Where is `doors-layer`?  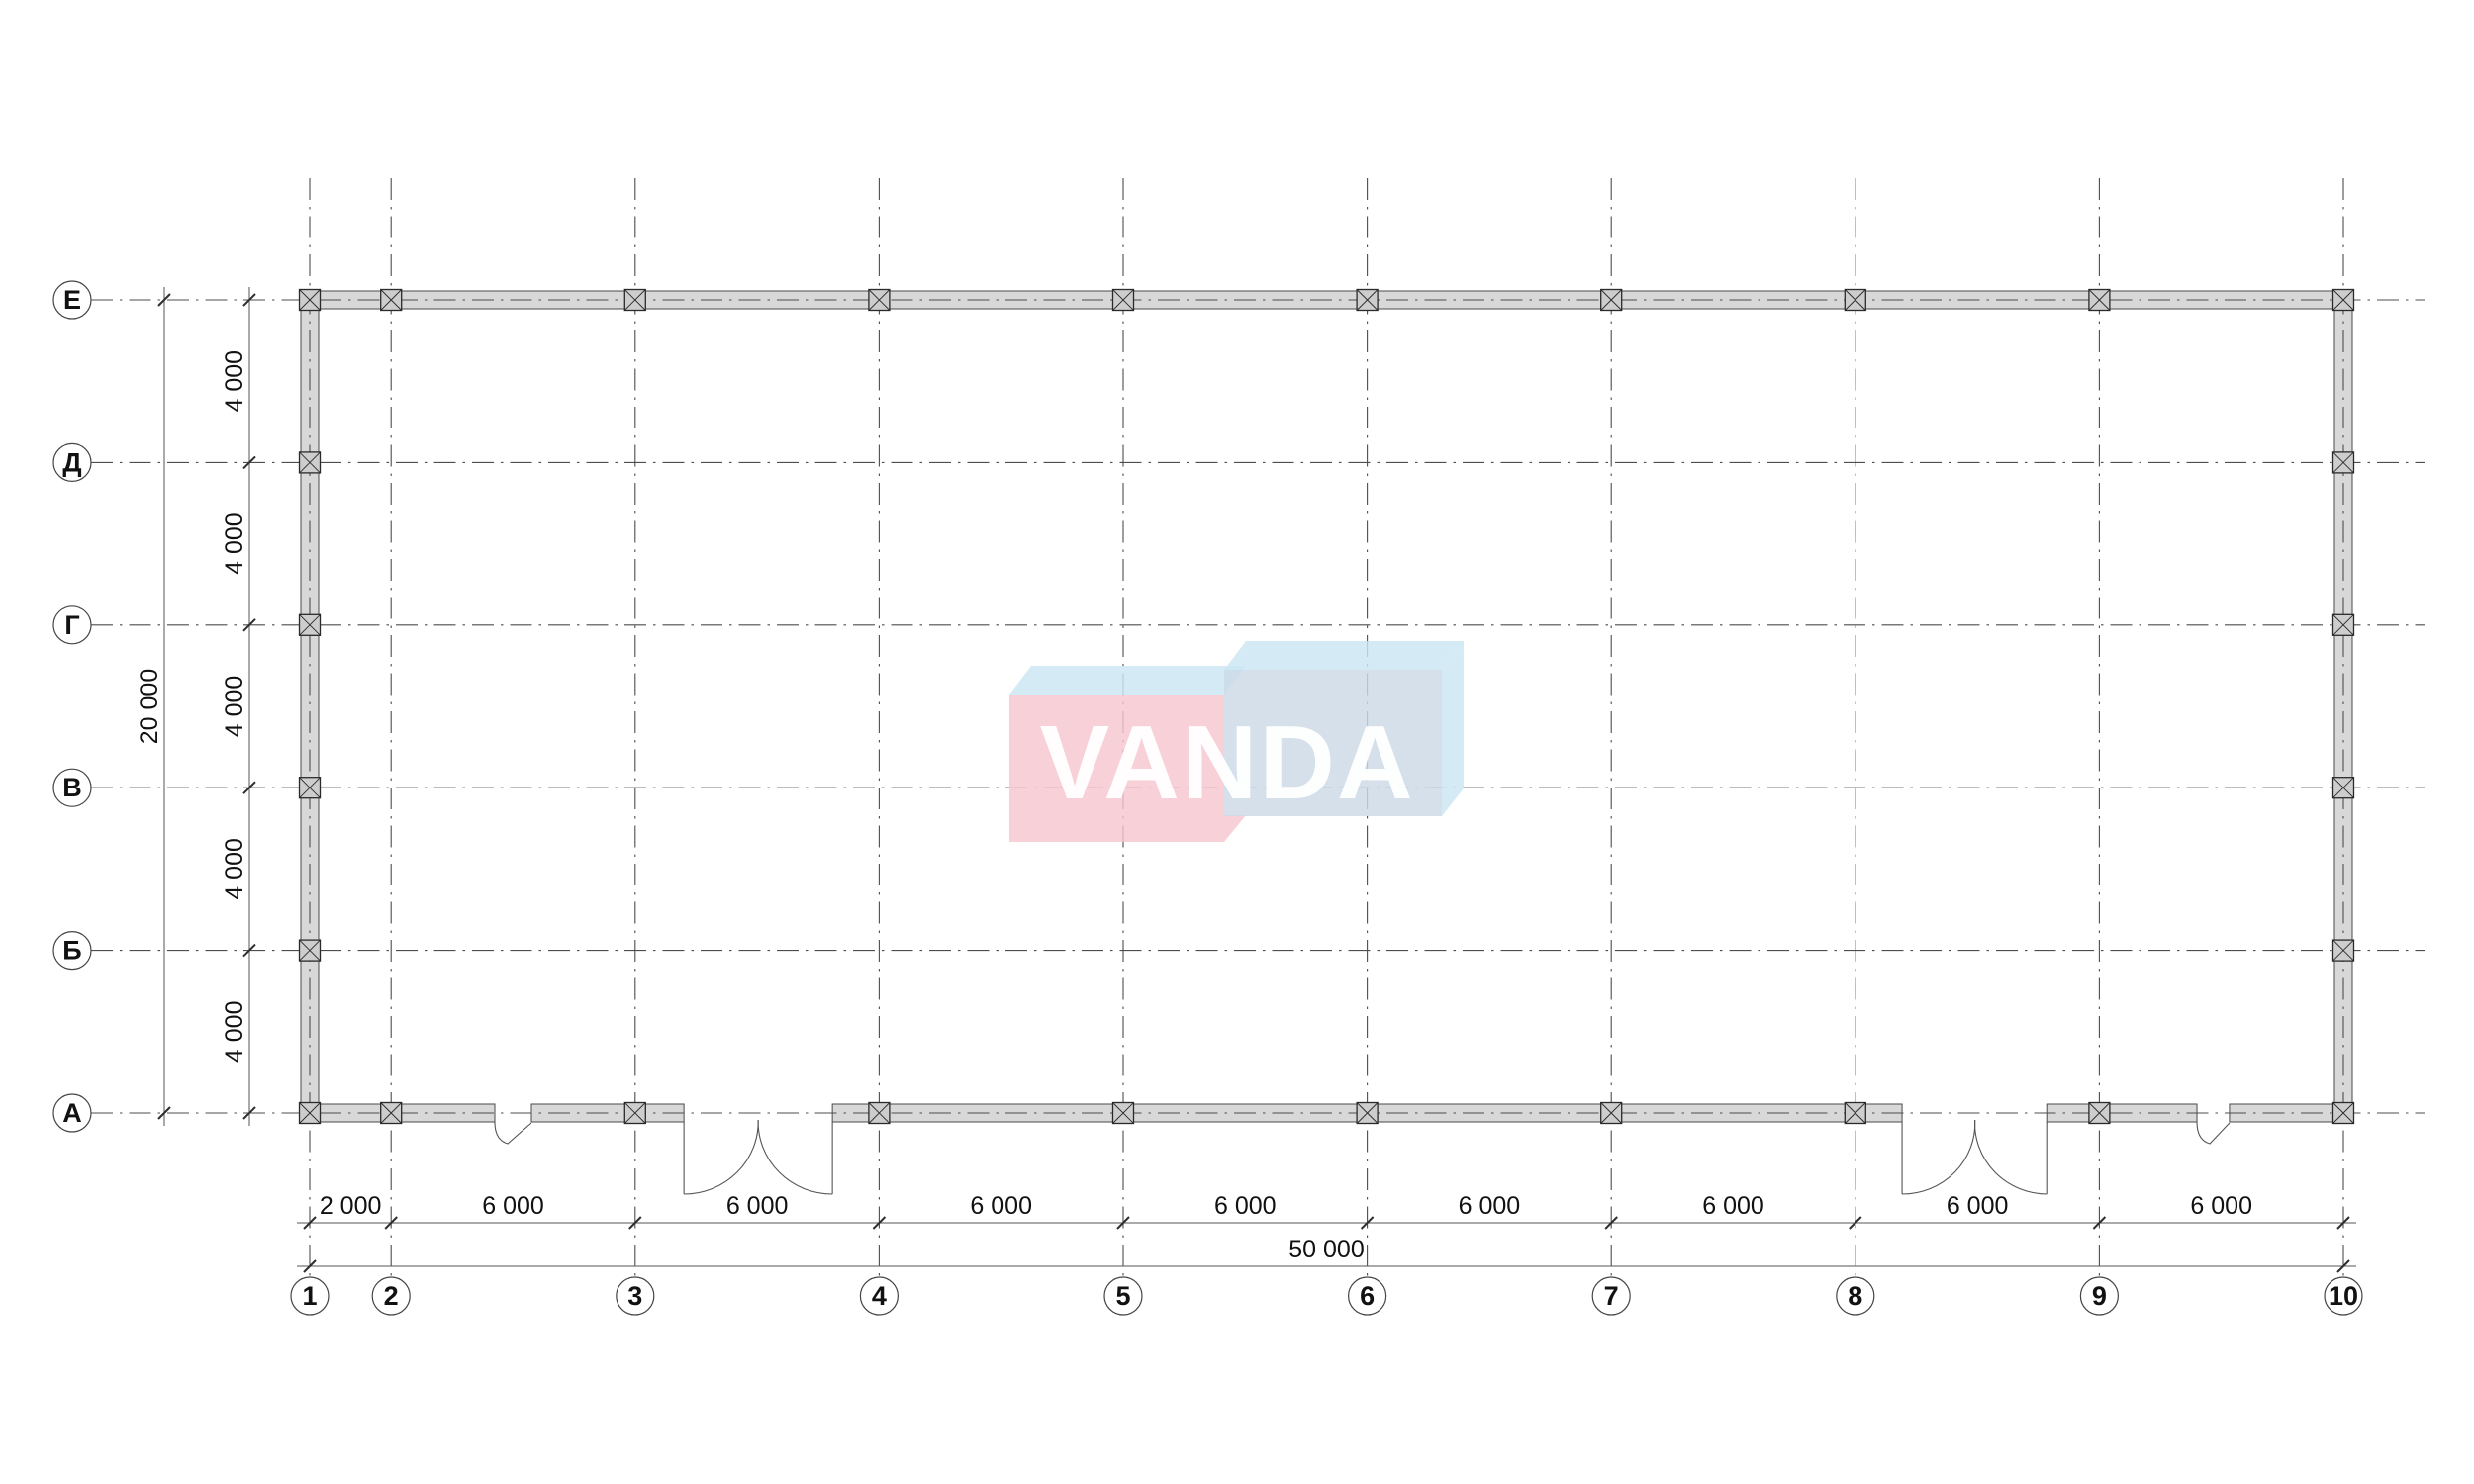 doors-layer is located at coordinates (1363, 1157).